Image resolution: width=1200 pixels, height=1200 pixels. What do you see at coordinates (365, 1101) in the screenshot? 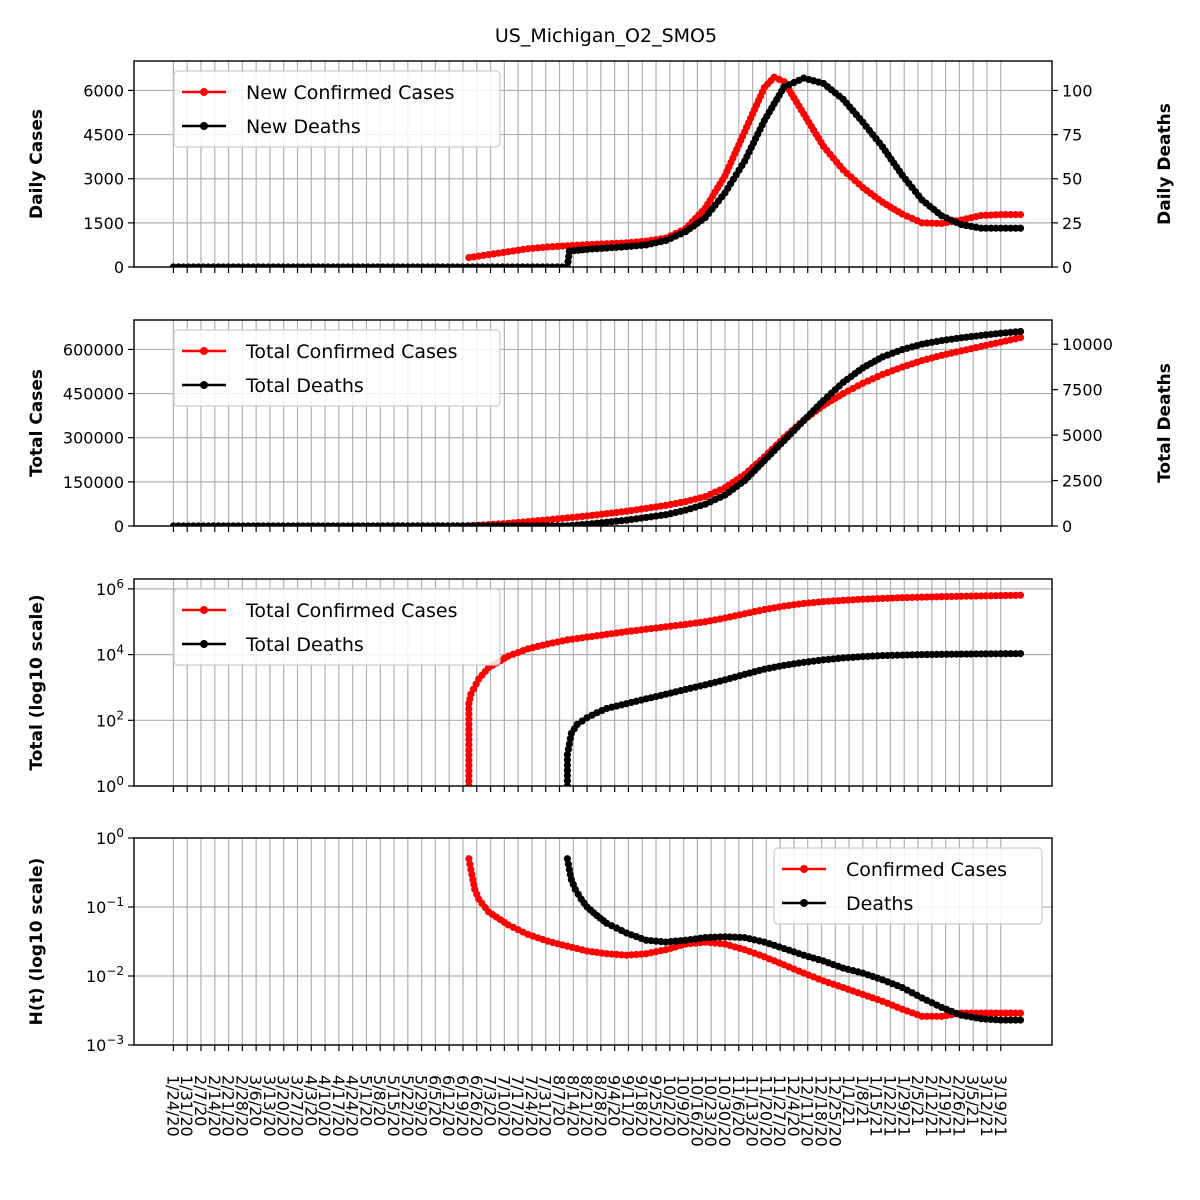
I see `x-tick-label: 5/1/20` at bounding box center [365, 1101].